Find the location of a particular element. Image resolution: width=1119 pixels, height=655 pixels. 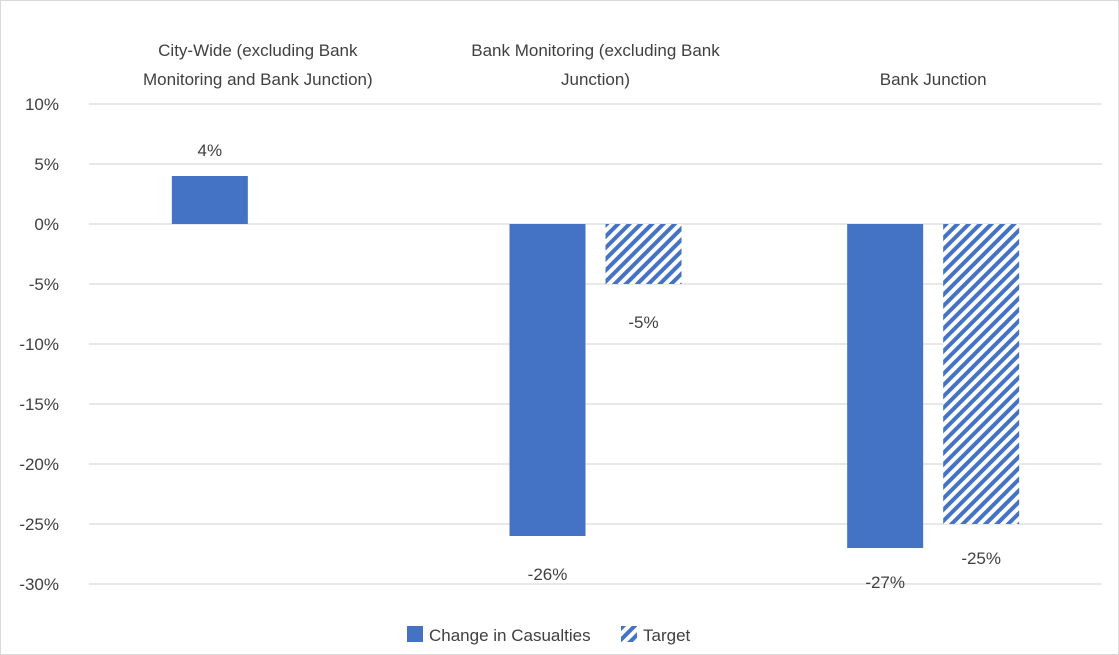

y-tick-label: -10% is located at coordinates (39, 344).